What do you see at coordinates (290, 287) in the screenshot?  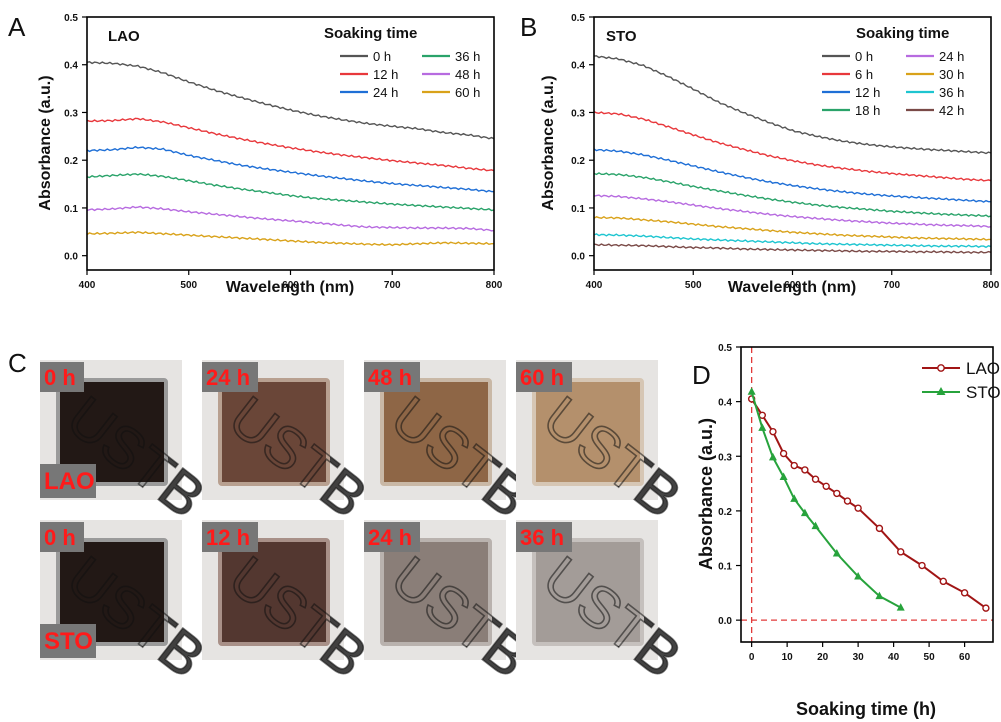 I see `chart-a-xlabel: Wavelength (nm)` at bounding box center [290, 287].